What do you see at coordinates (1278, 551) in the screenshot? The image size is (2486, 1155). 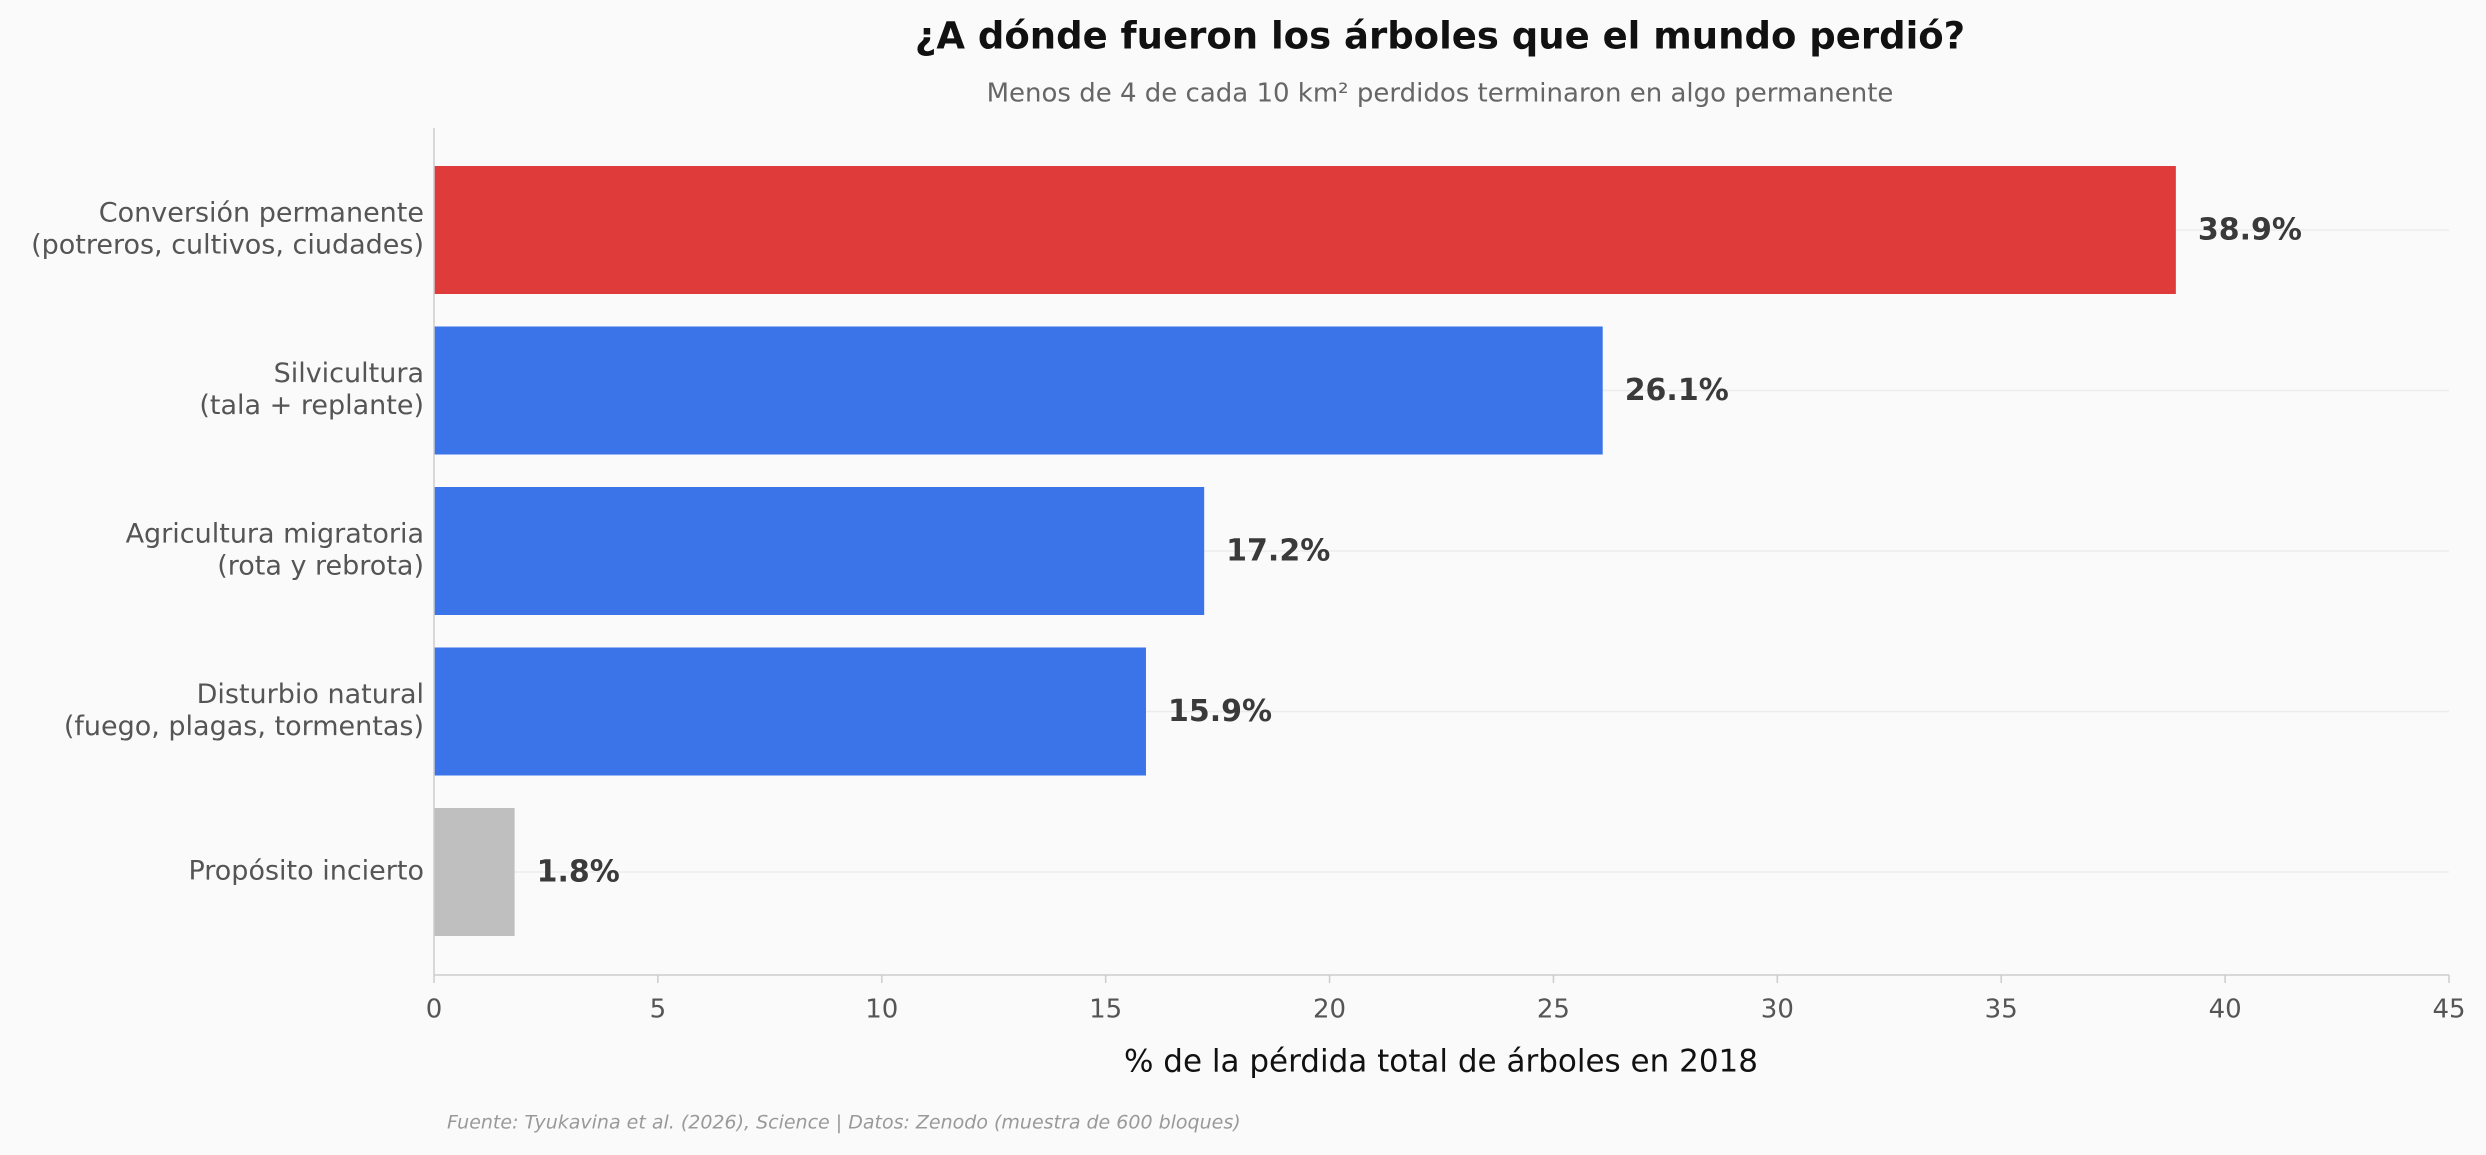 I see `bar-value-label: 17.2%` at bounding box center [1278, 551].